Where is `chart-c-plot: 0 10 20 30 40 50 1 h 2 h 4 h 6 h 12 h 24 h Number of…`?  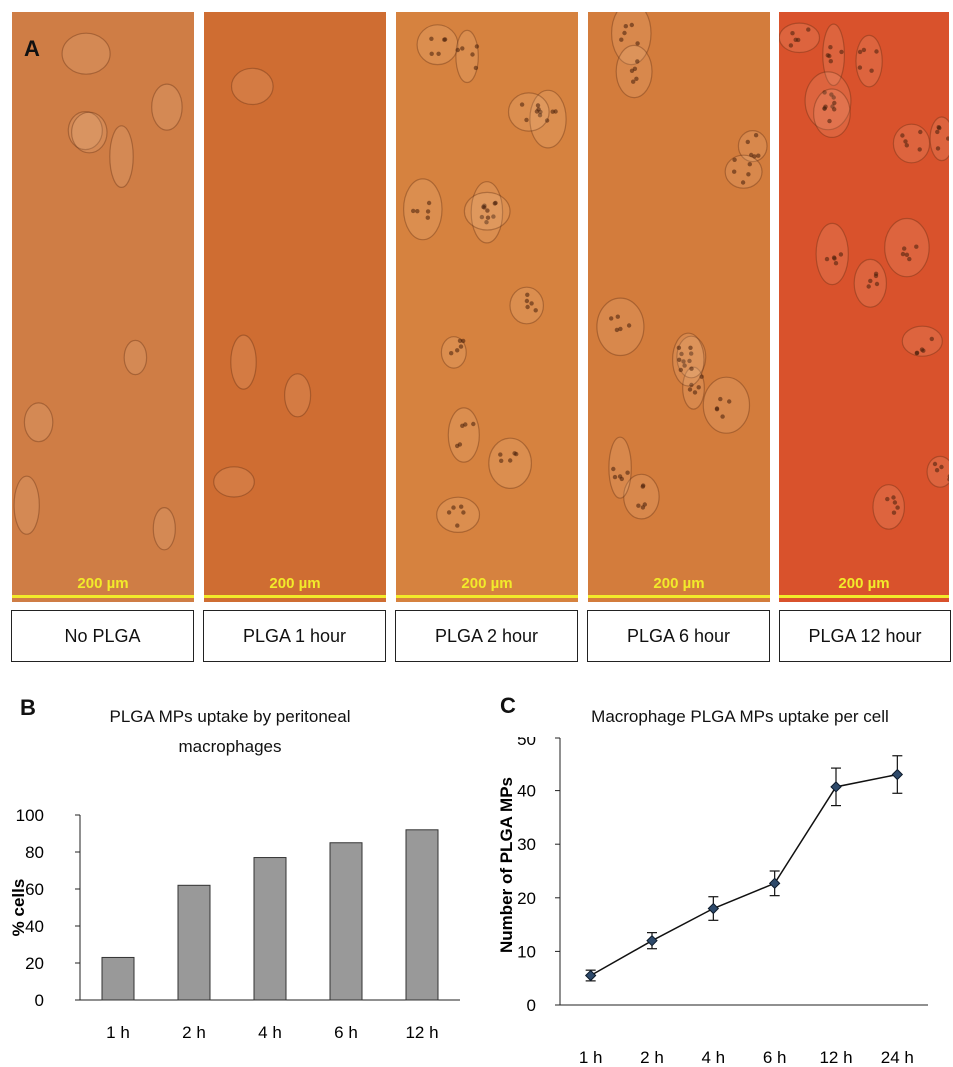
chart-c-plot: 0 10 20 30 40 50 1 h 2 h 4 h 6 h 12 h 24 h Number of… is located at coordinates (712, 902).